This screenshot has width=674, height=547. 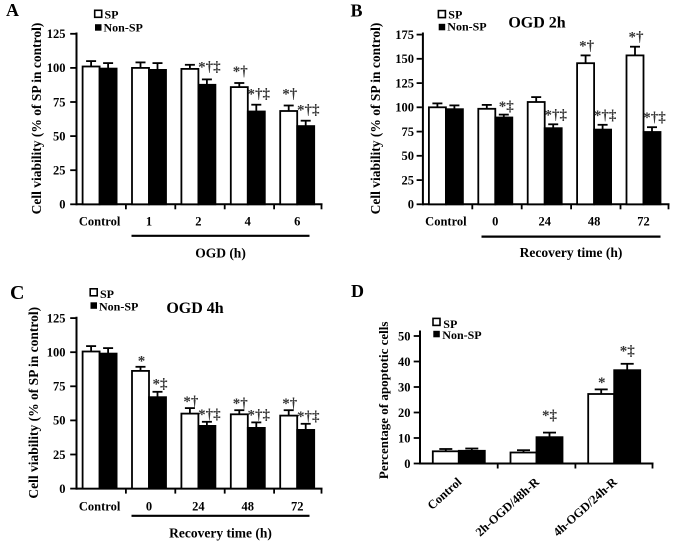 I want to click on svg-text: 30, so click(x=404, y=387).